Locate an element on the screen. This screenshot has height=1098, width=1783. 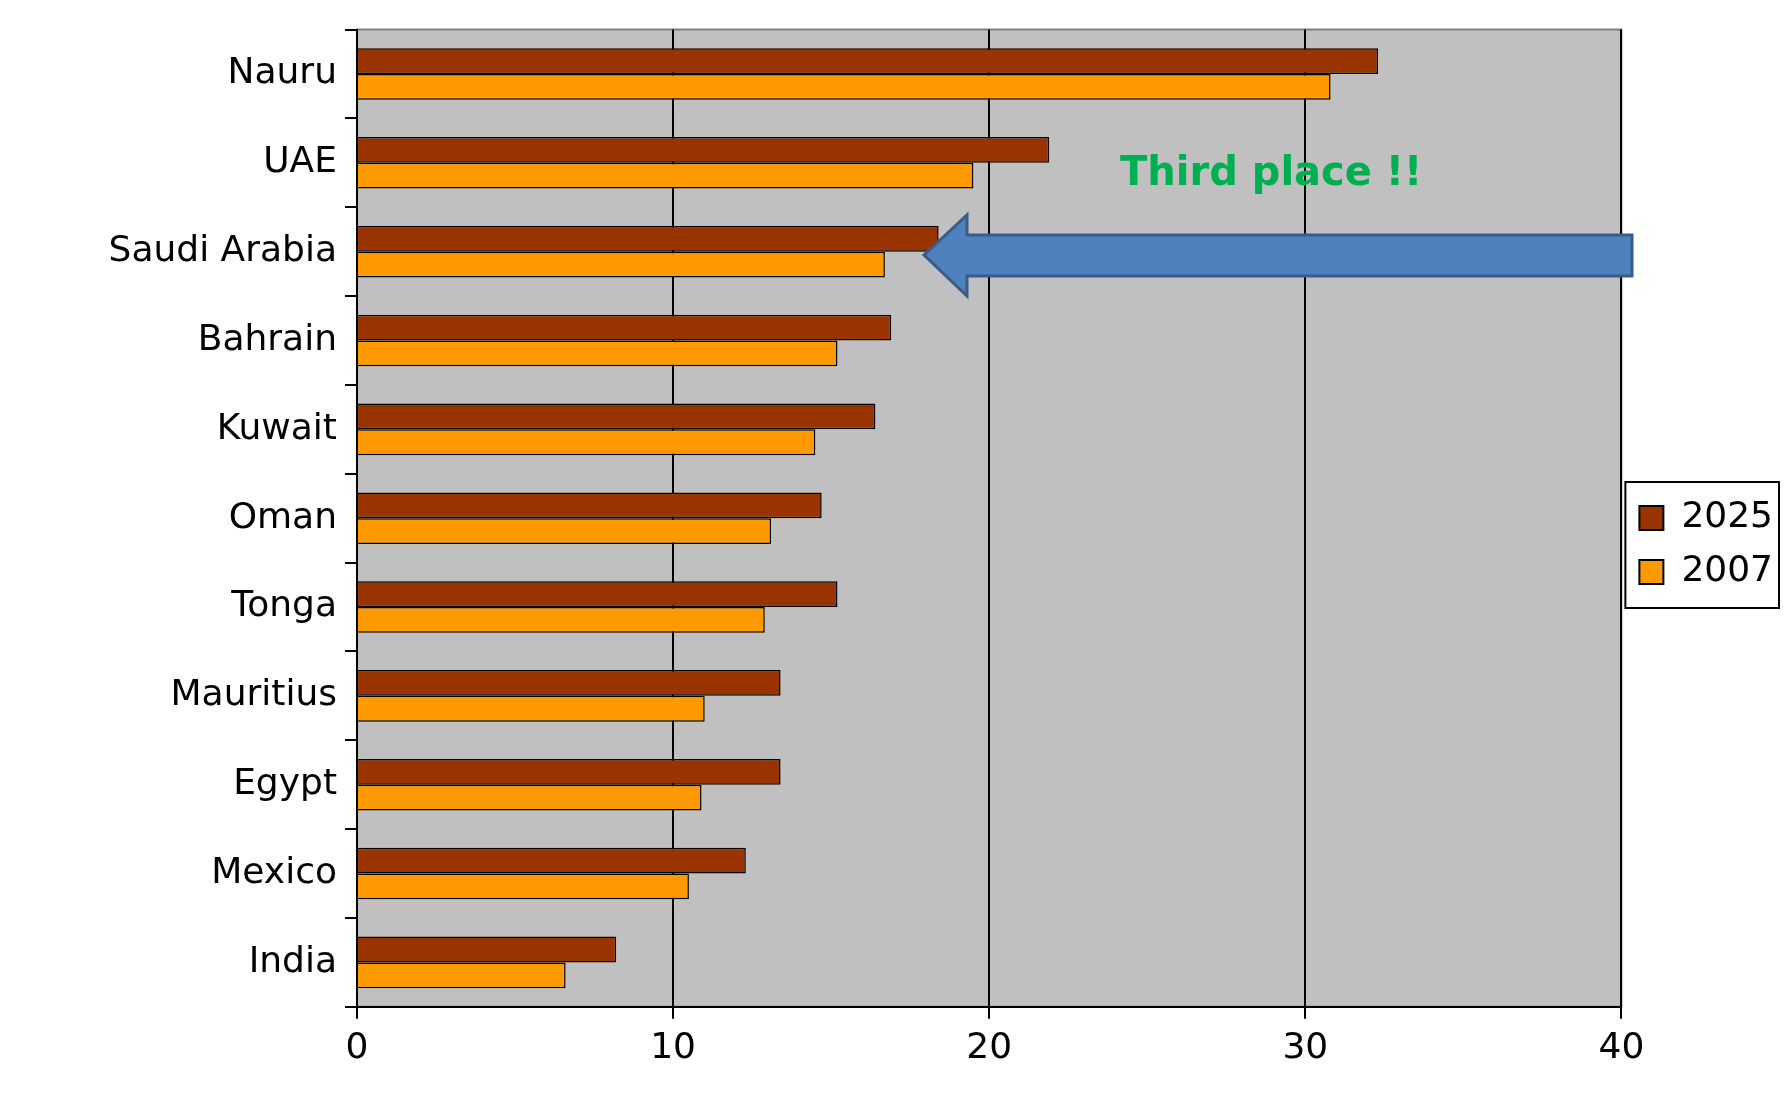
y-tick-label: Bahrain is located at coordinates (267, 337).